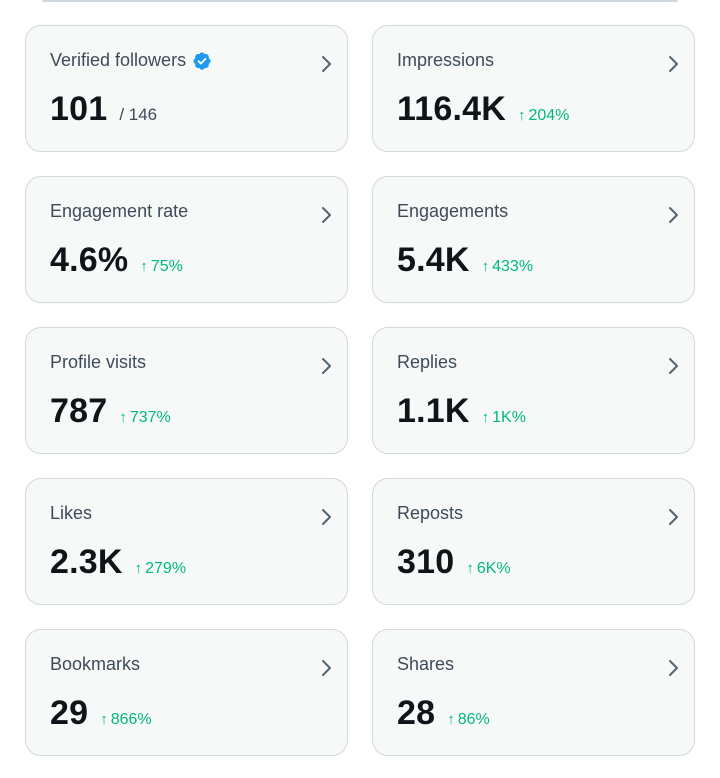  What do you see at coordinates (79, 109) in the screenshot?
I see `metric-value: 101` at bounding box center [79, 109].